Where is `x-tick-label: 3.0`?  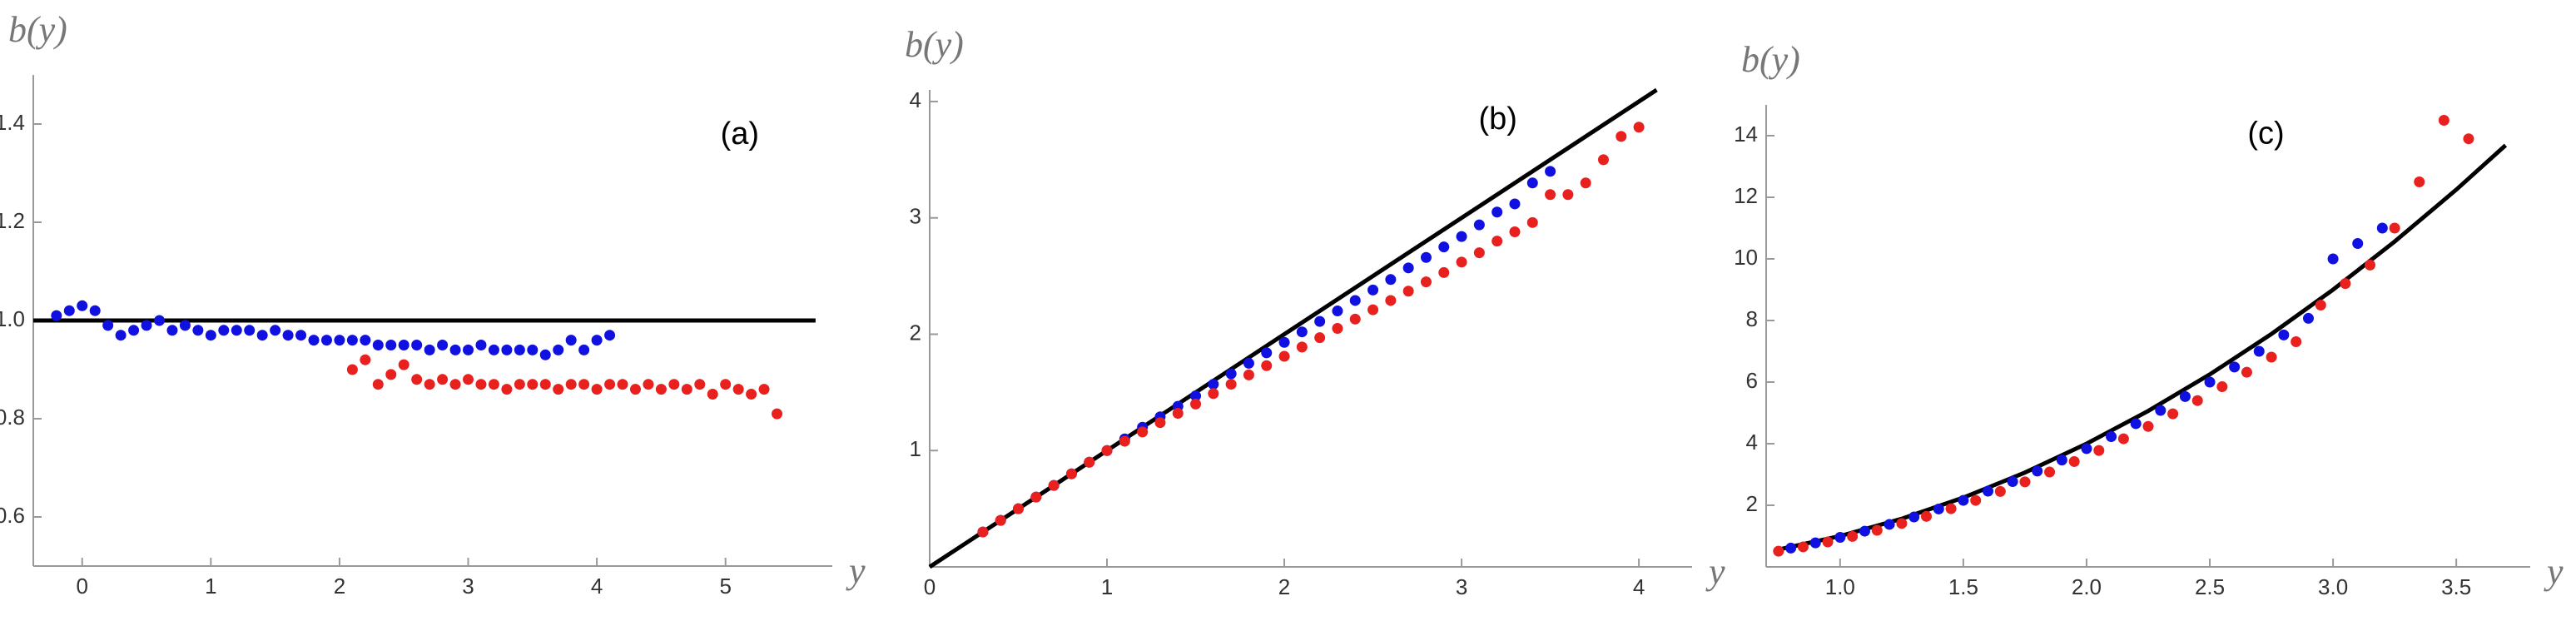
x-tick-label: 3.0 is located at coordinates (2333, 586).